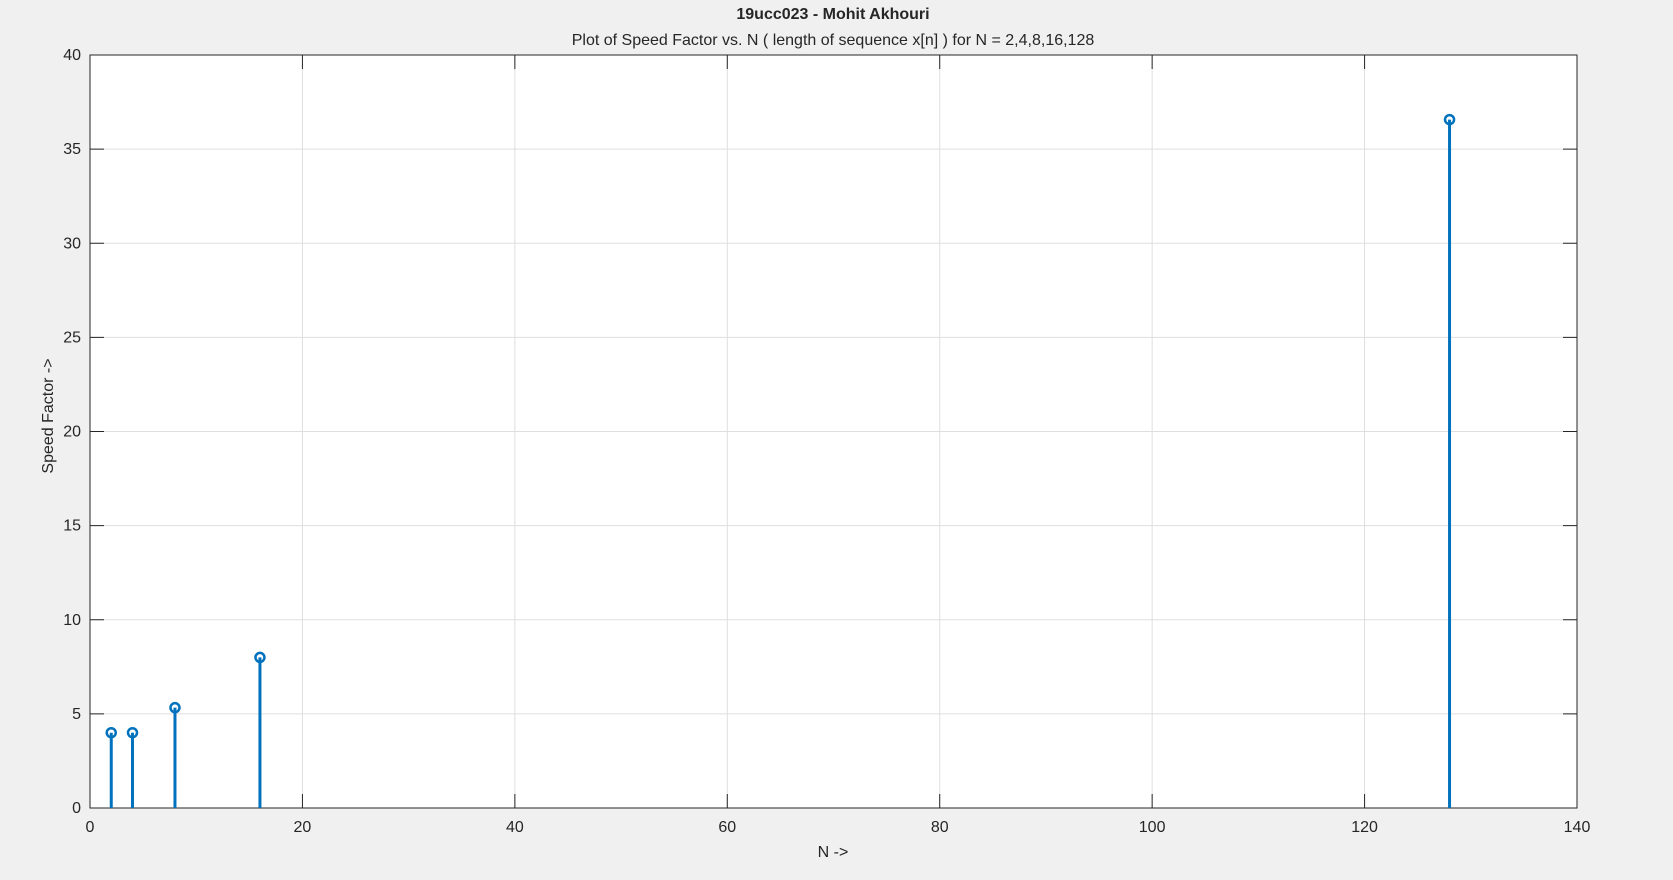 The image size is (1673, 880). What do you see at coordinates (833, 852) in the screenshot?
I see `x-axis-label: N ->` at bounding box center [833, 852].